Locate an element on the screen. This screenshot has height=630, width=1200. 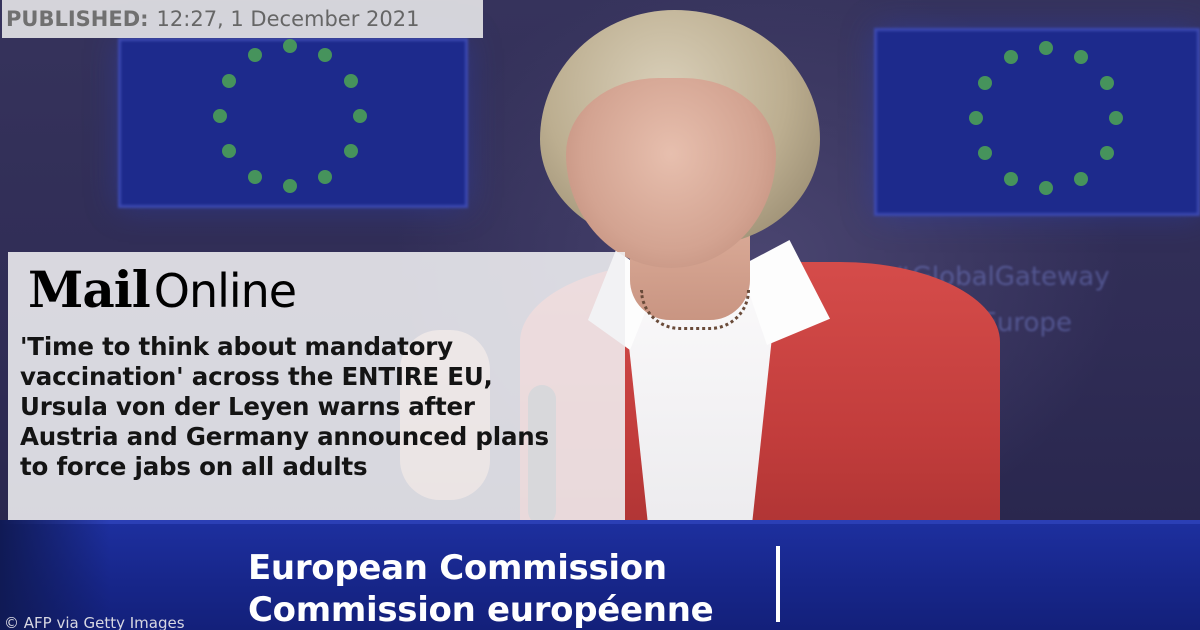
speaker-face is located at coordinates (671, 173).